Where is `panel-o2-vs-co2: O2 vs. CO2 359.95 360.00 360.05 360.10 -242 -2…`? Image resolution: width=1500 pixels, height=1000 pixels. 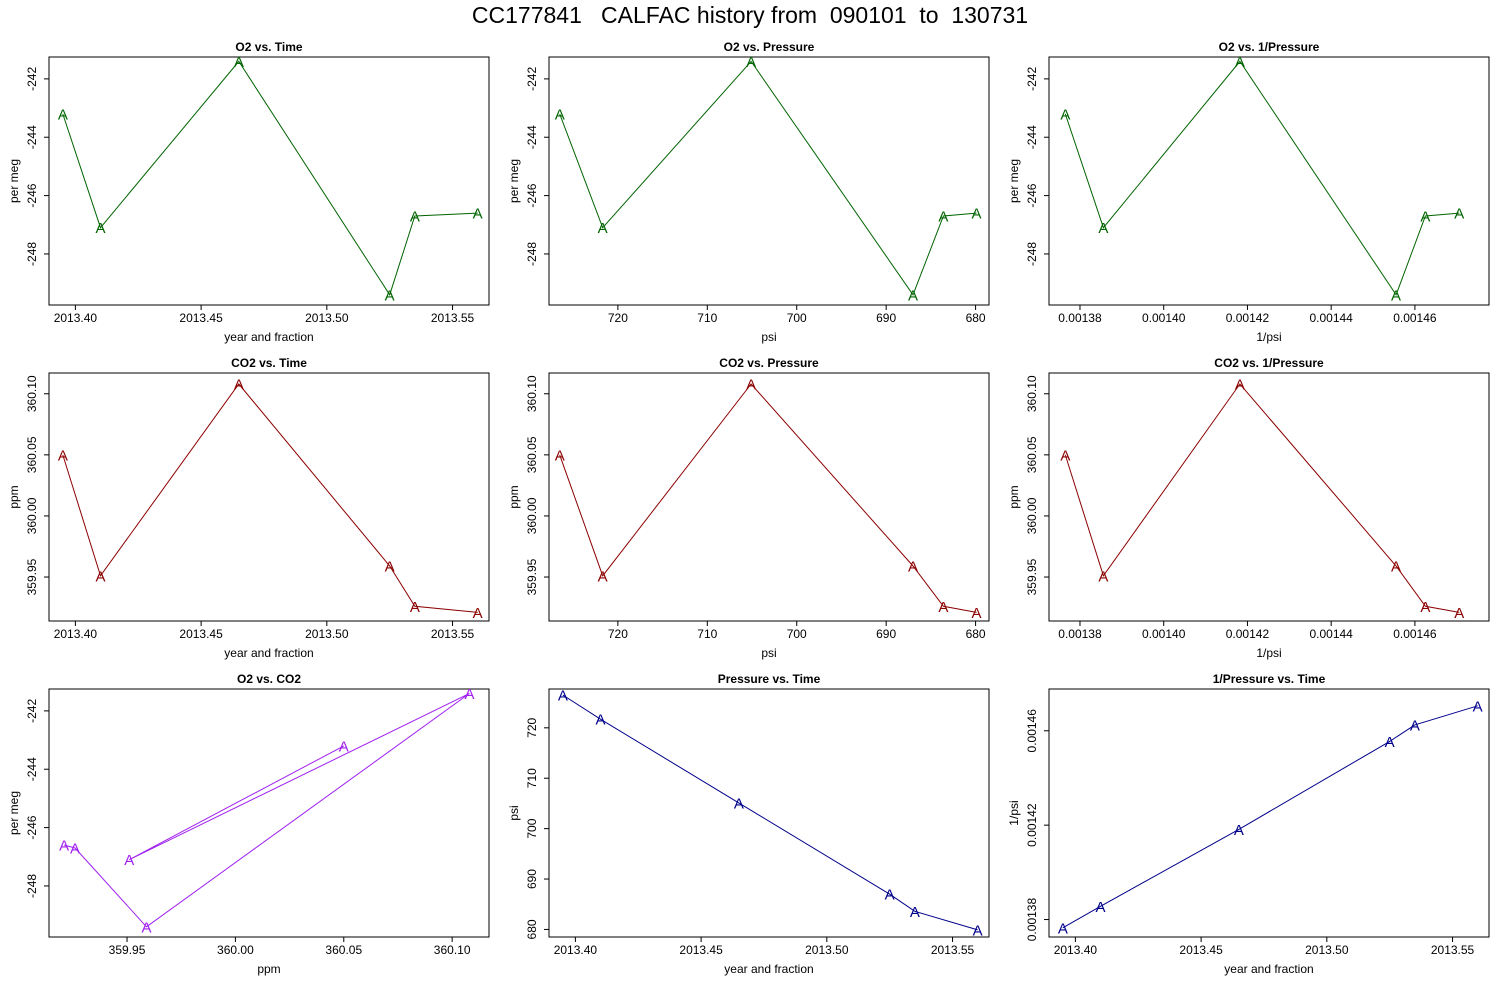 panel-o2-vs-co2: O2 vs. CO2 359.95 360.00 360.05 360.10 -242 -2… is located at coordinates (248, 824).